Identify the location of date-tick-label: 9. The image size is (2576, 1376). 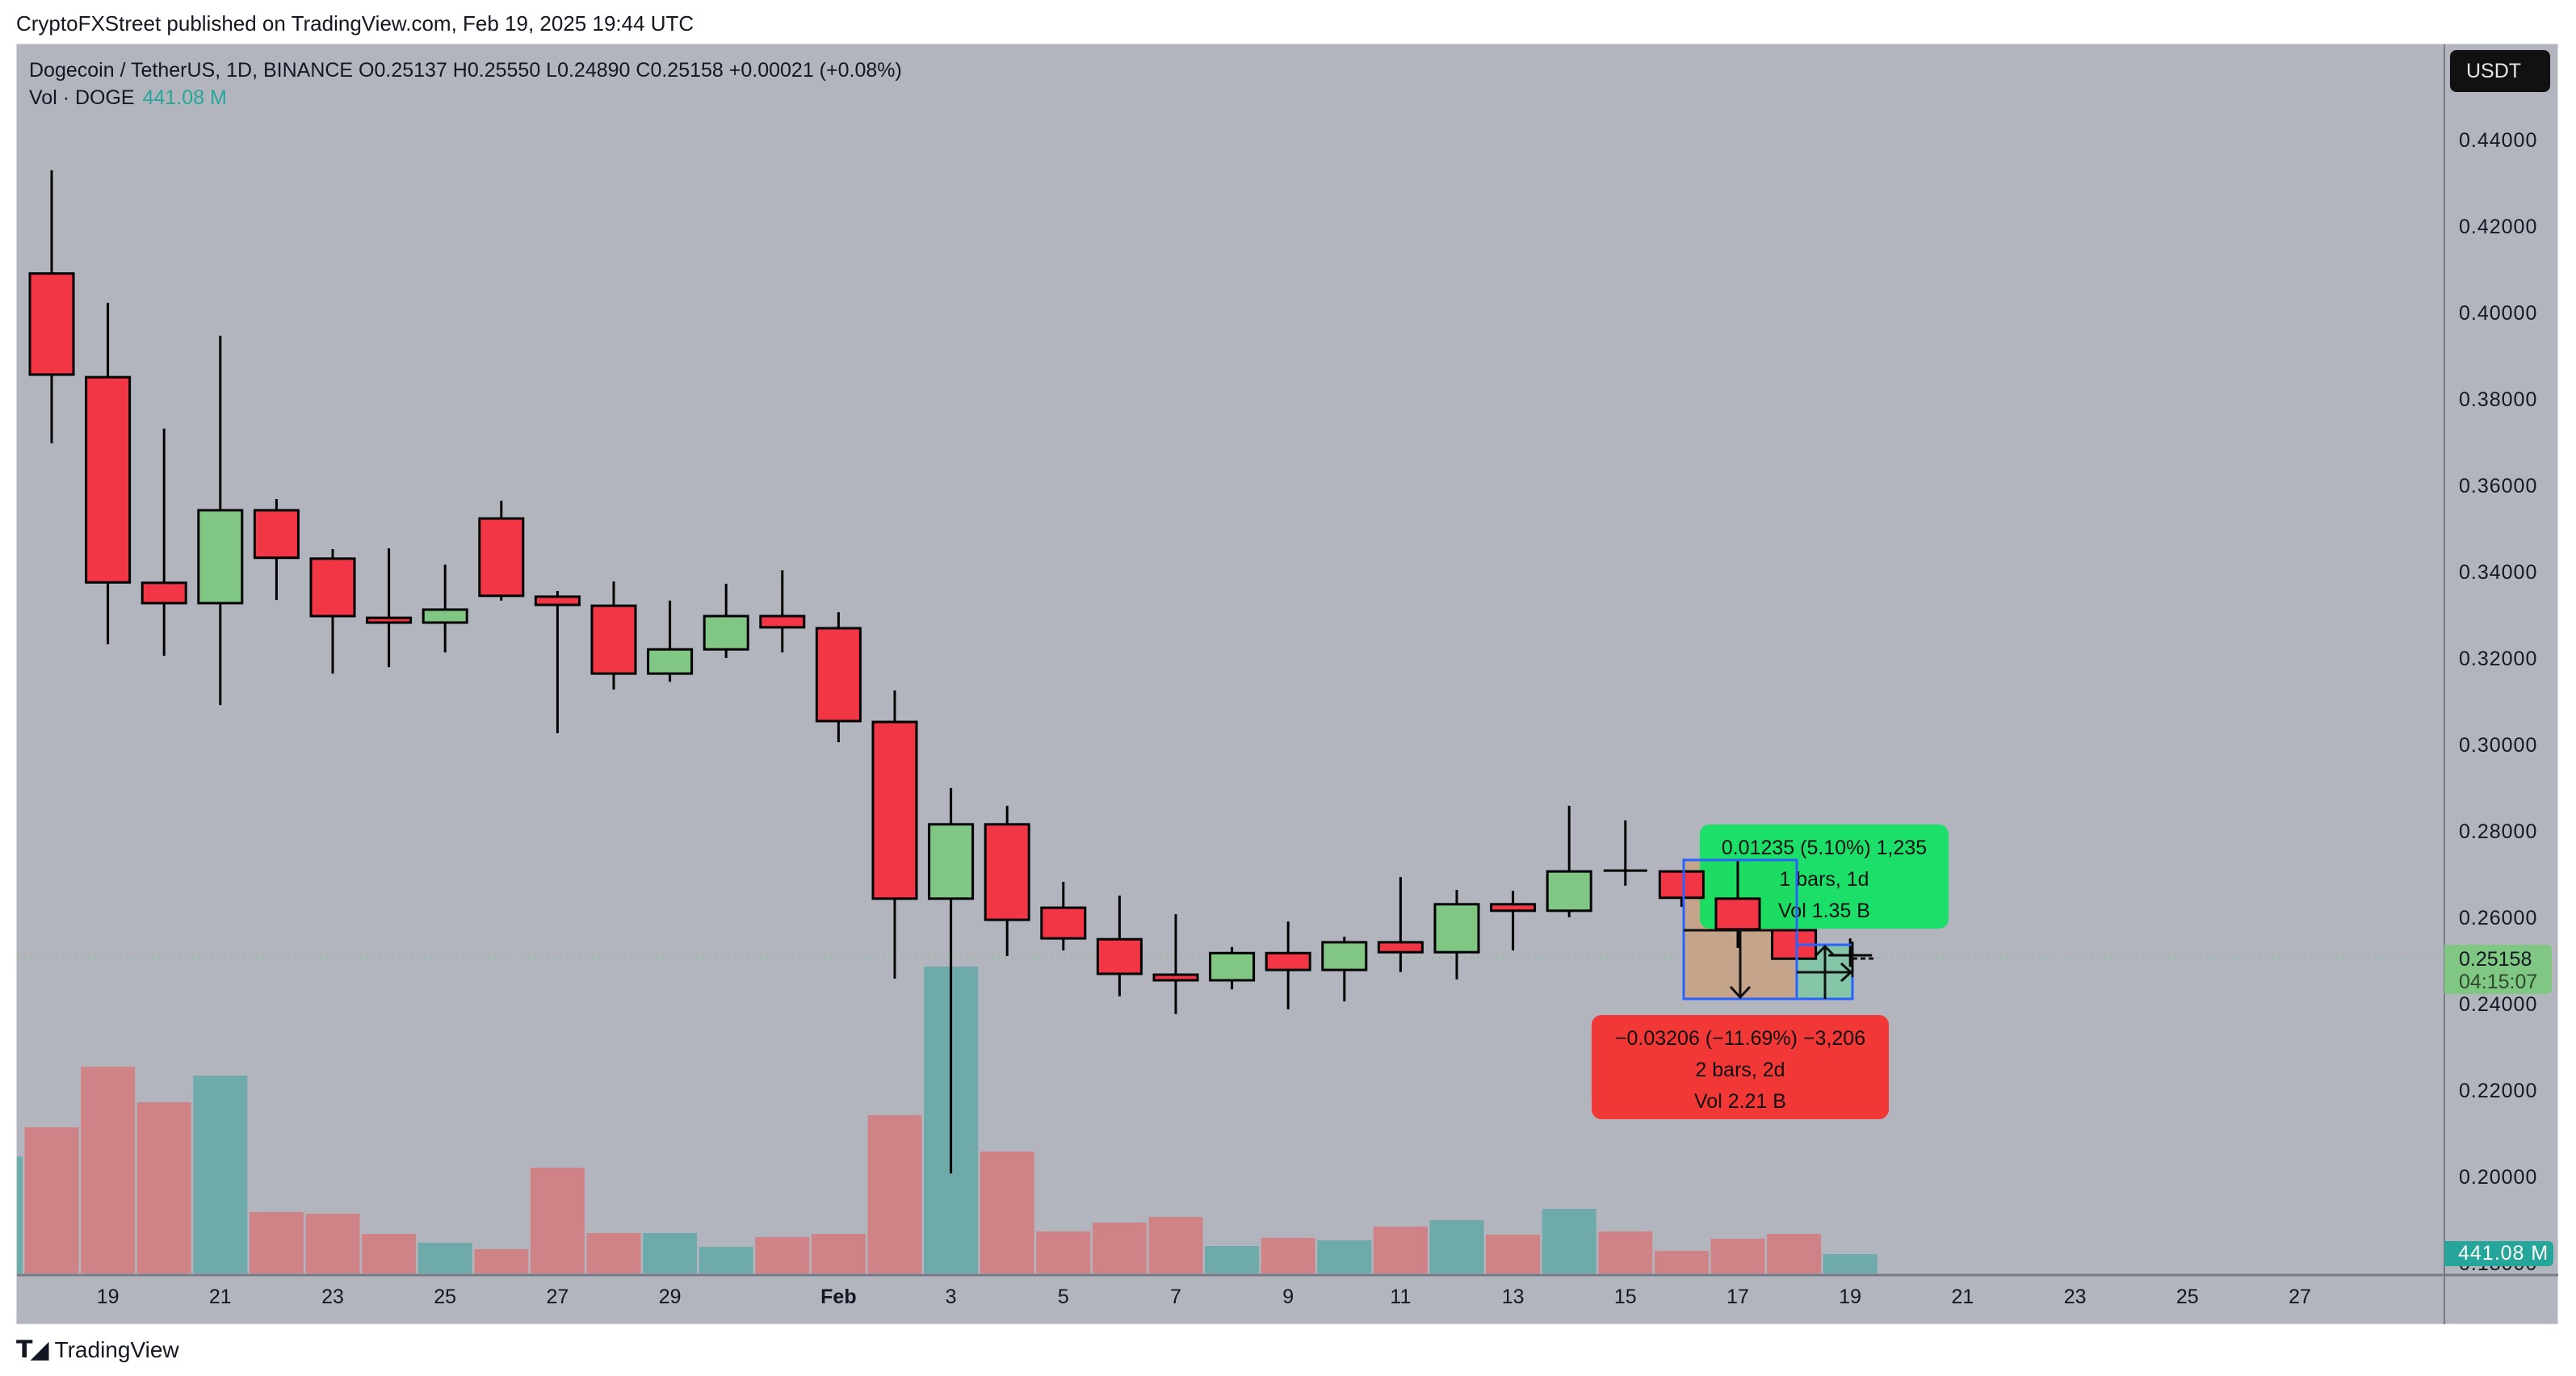
(1288, 1297).